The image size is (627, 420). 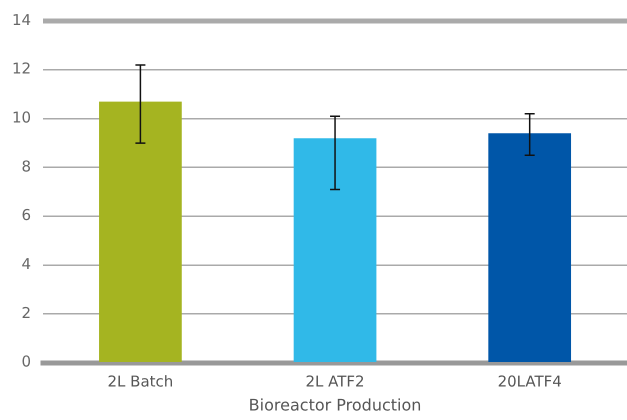 I want to click on y-tick-label: 0, so click(x=27, y=361).